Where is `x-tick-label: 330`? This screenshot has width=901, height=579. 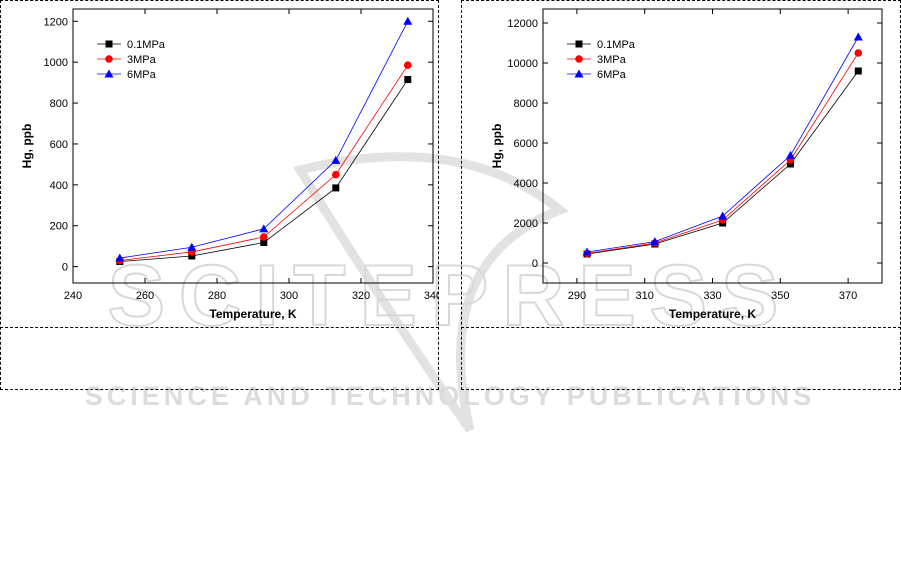 x-tick-label: 330 is located at coordinates (712, 296).